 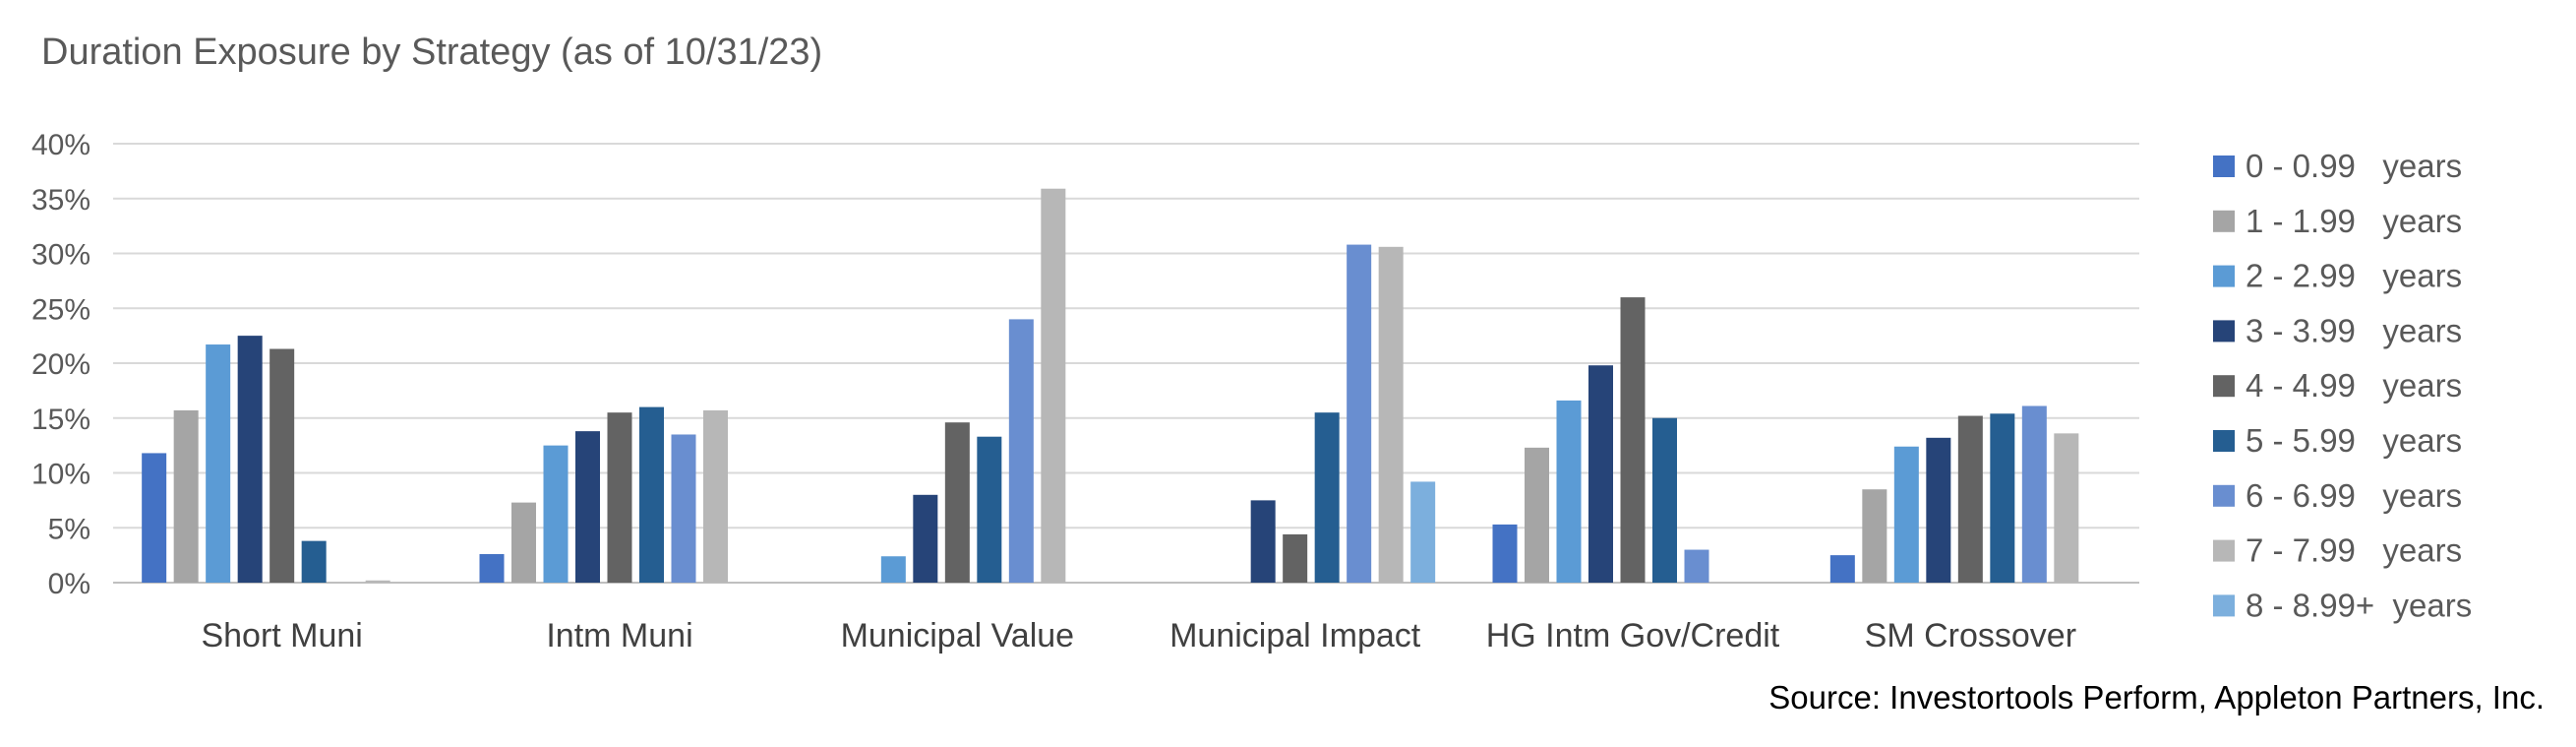 What do you see at coordinates (1633, 635) in the screenshot?
I see `category-label: HG Intm Gov/Credit` at bounding box center [1633, 635].